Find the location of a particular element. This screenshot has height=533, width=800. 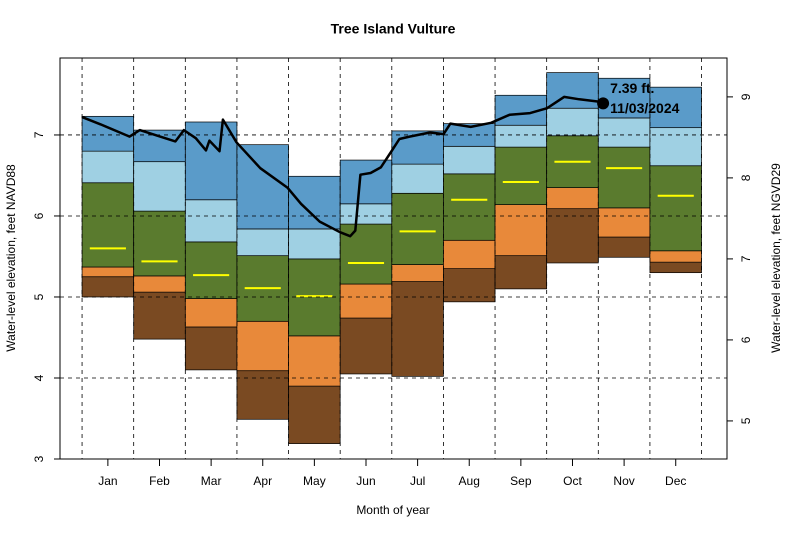

x-tick-label: Jan is located at coordinates (107, 481).